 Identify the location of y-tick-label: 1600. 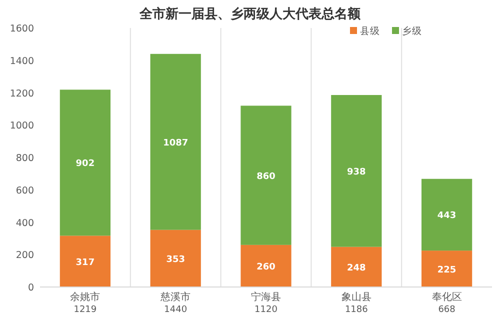
(22, 29).